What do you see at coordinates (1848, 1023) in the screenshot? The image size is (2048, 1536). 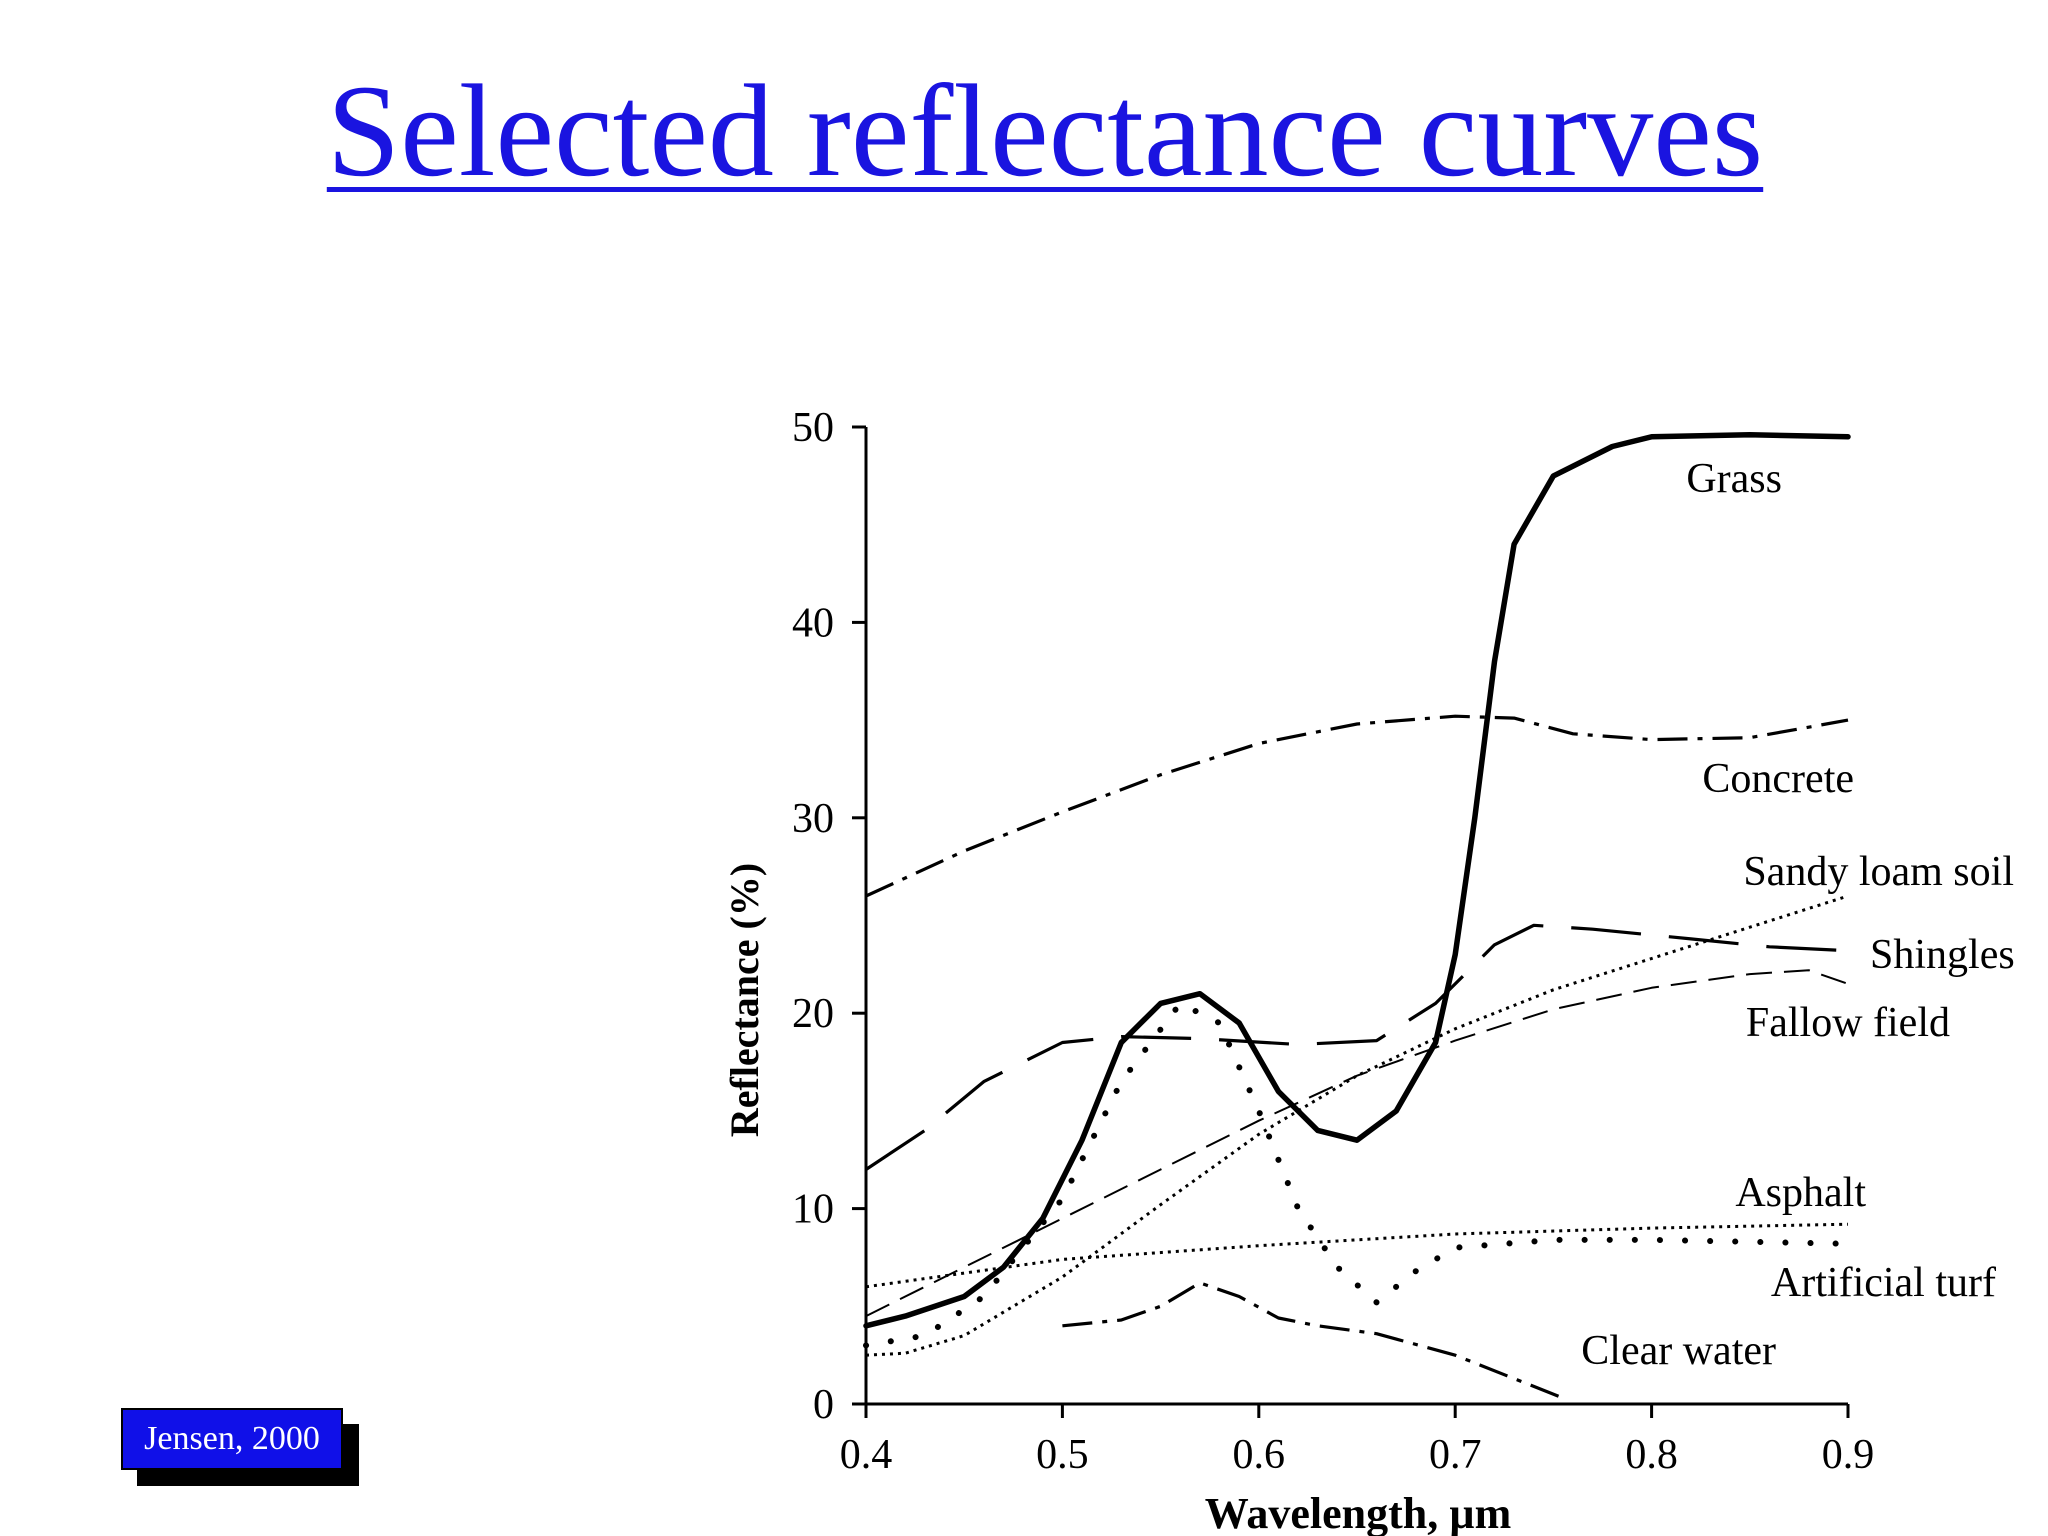 I see `series-label-fallow-field: Fallow field` at bounding box center [1848, 1023].